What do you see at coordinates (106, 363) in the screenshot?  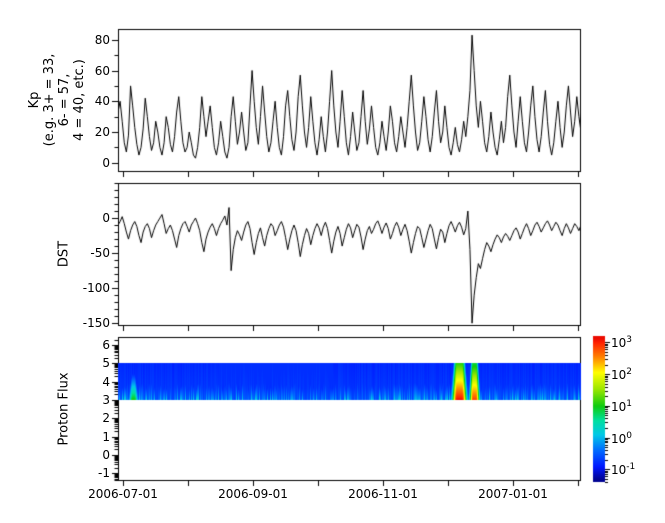 I see `proton-flux-ytick-label: 5` at bounding box center [106, 363].